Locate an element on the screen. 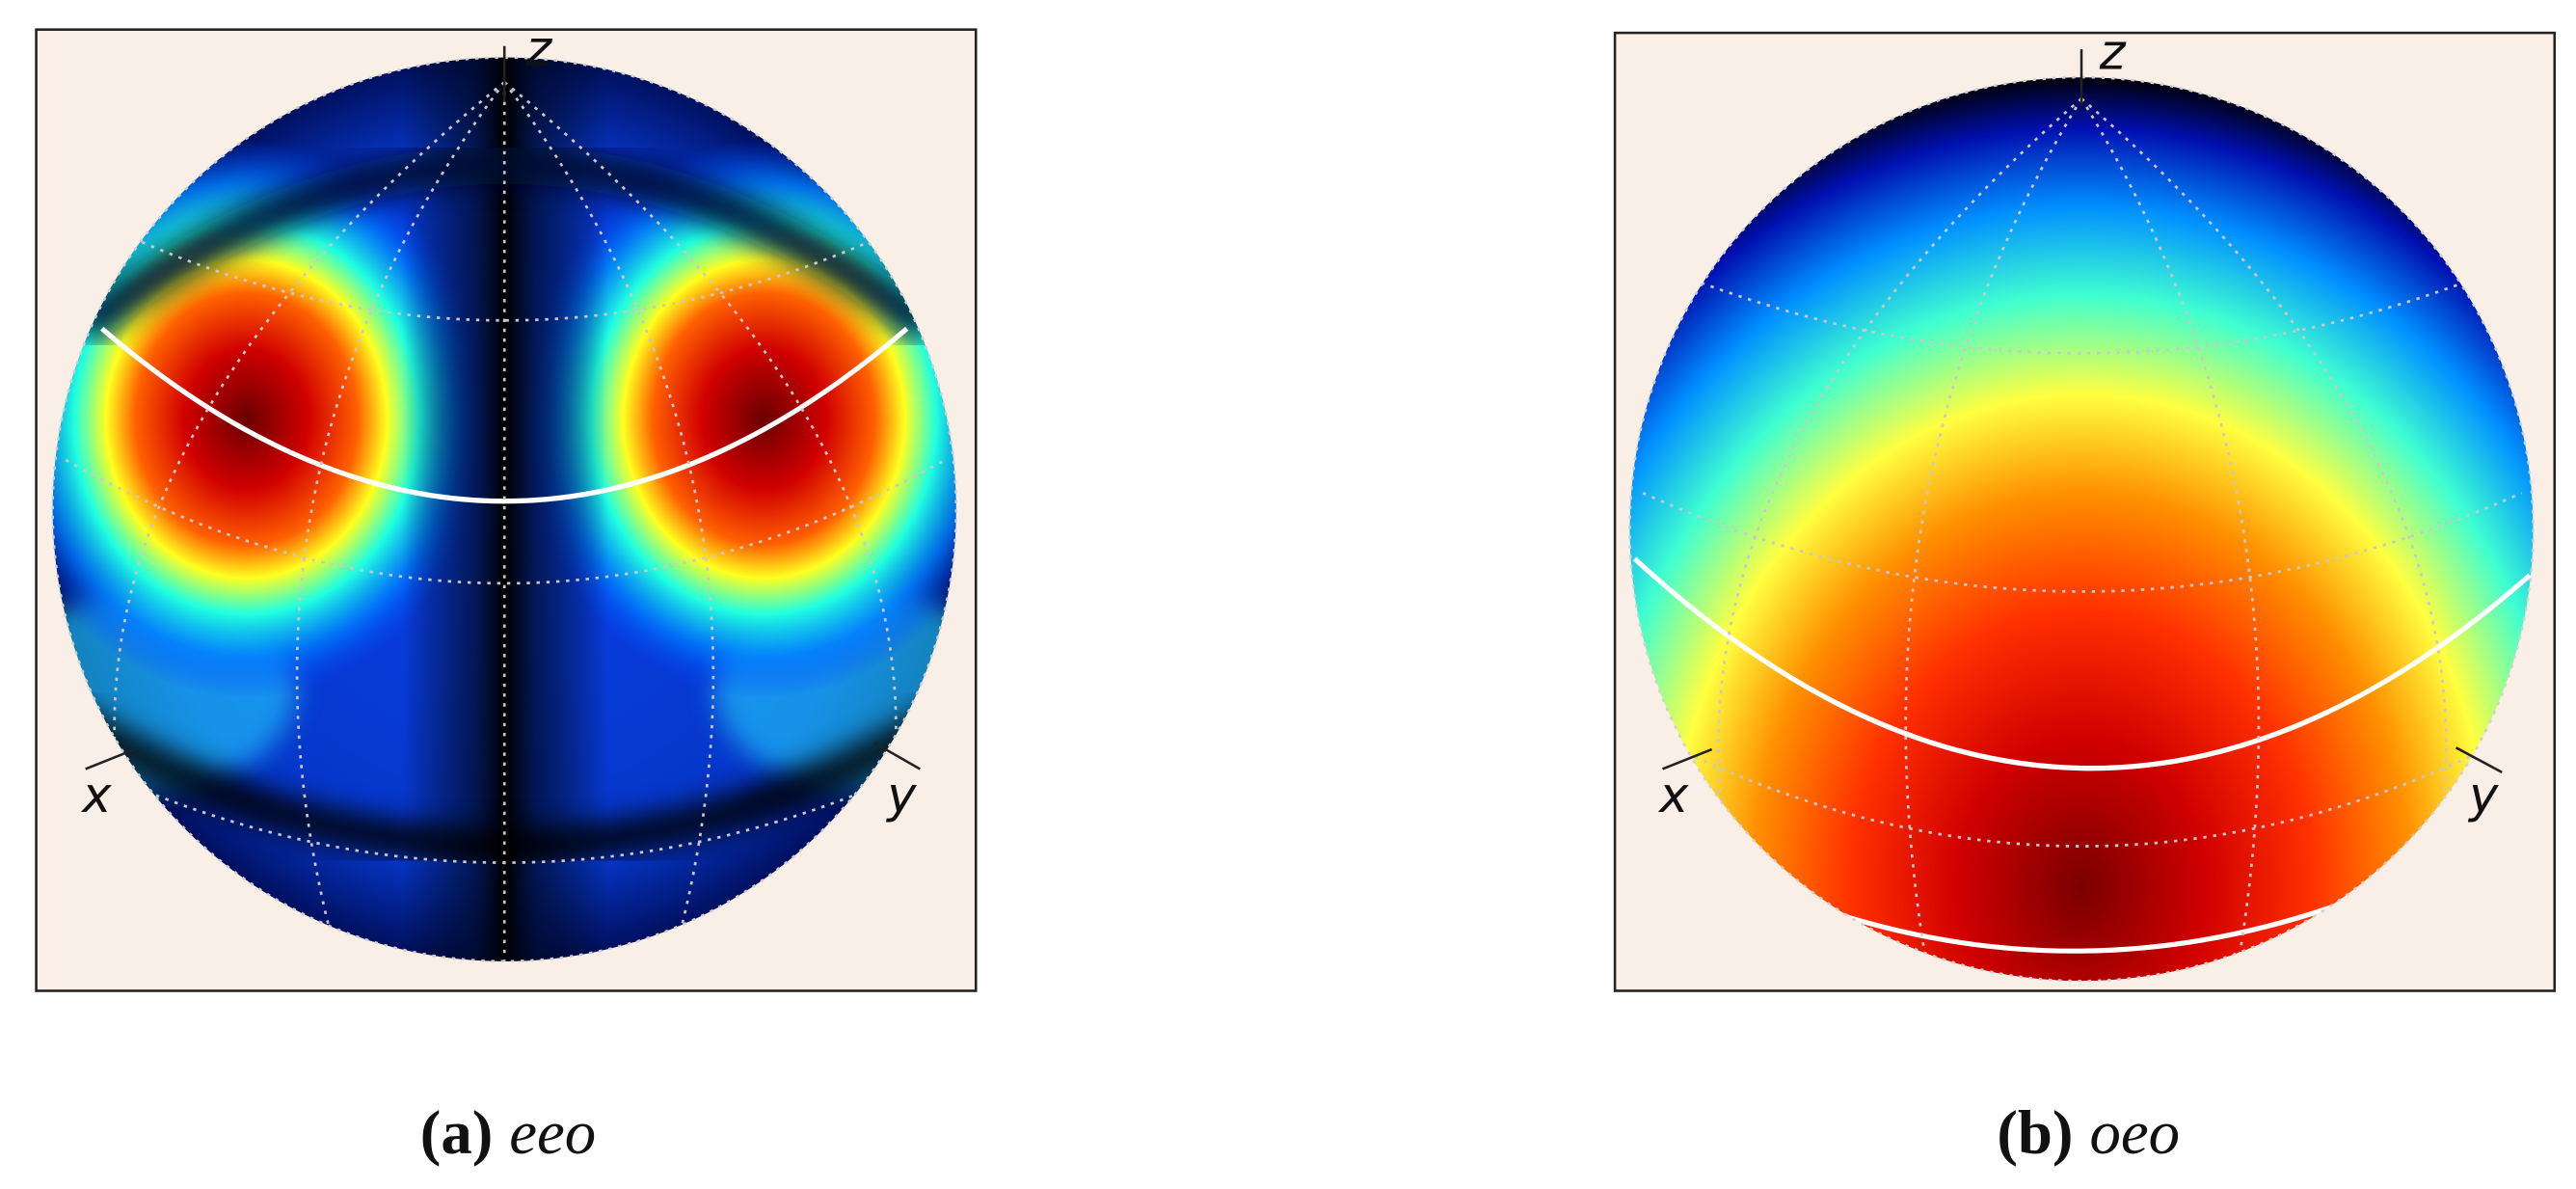 The width and height of the screenshot is (2576, 1189). panel-caption: eeo is located at coordinates (553, 1133).